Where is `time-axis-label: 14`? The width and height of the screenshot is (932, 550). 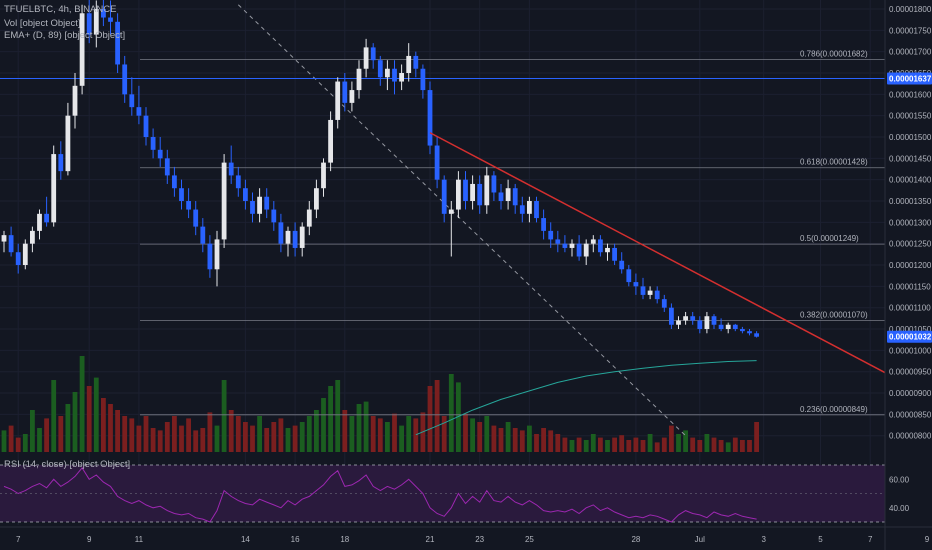 time-axis-label: 14 is located at coordinates (245, 539).